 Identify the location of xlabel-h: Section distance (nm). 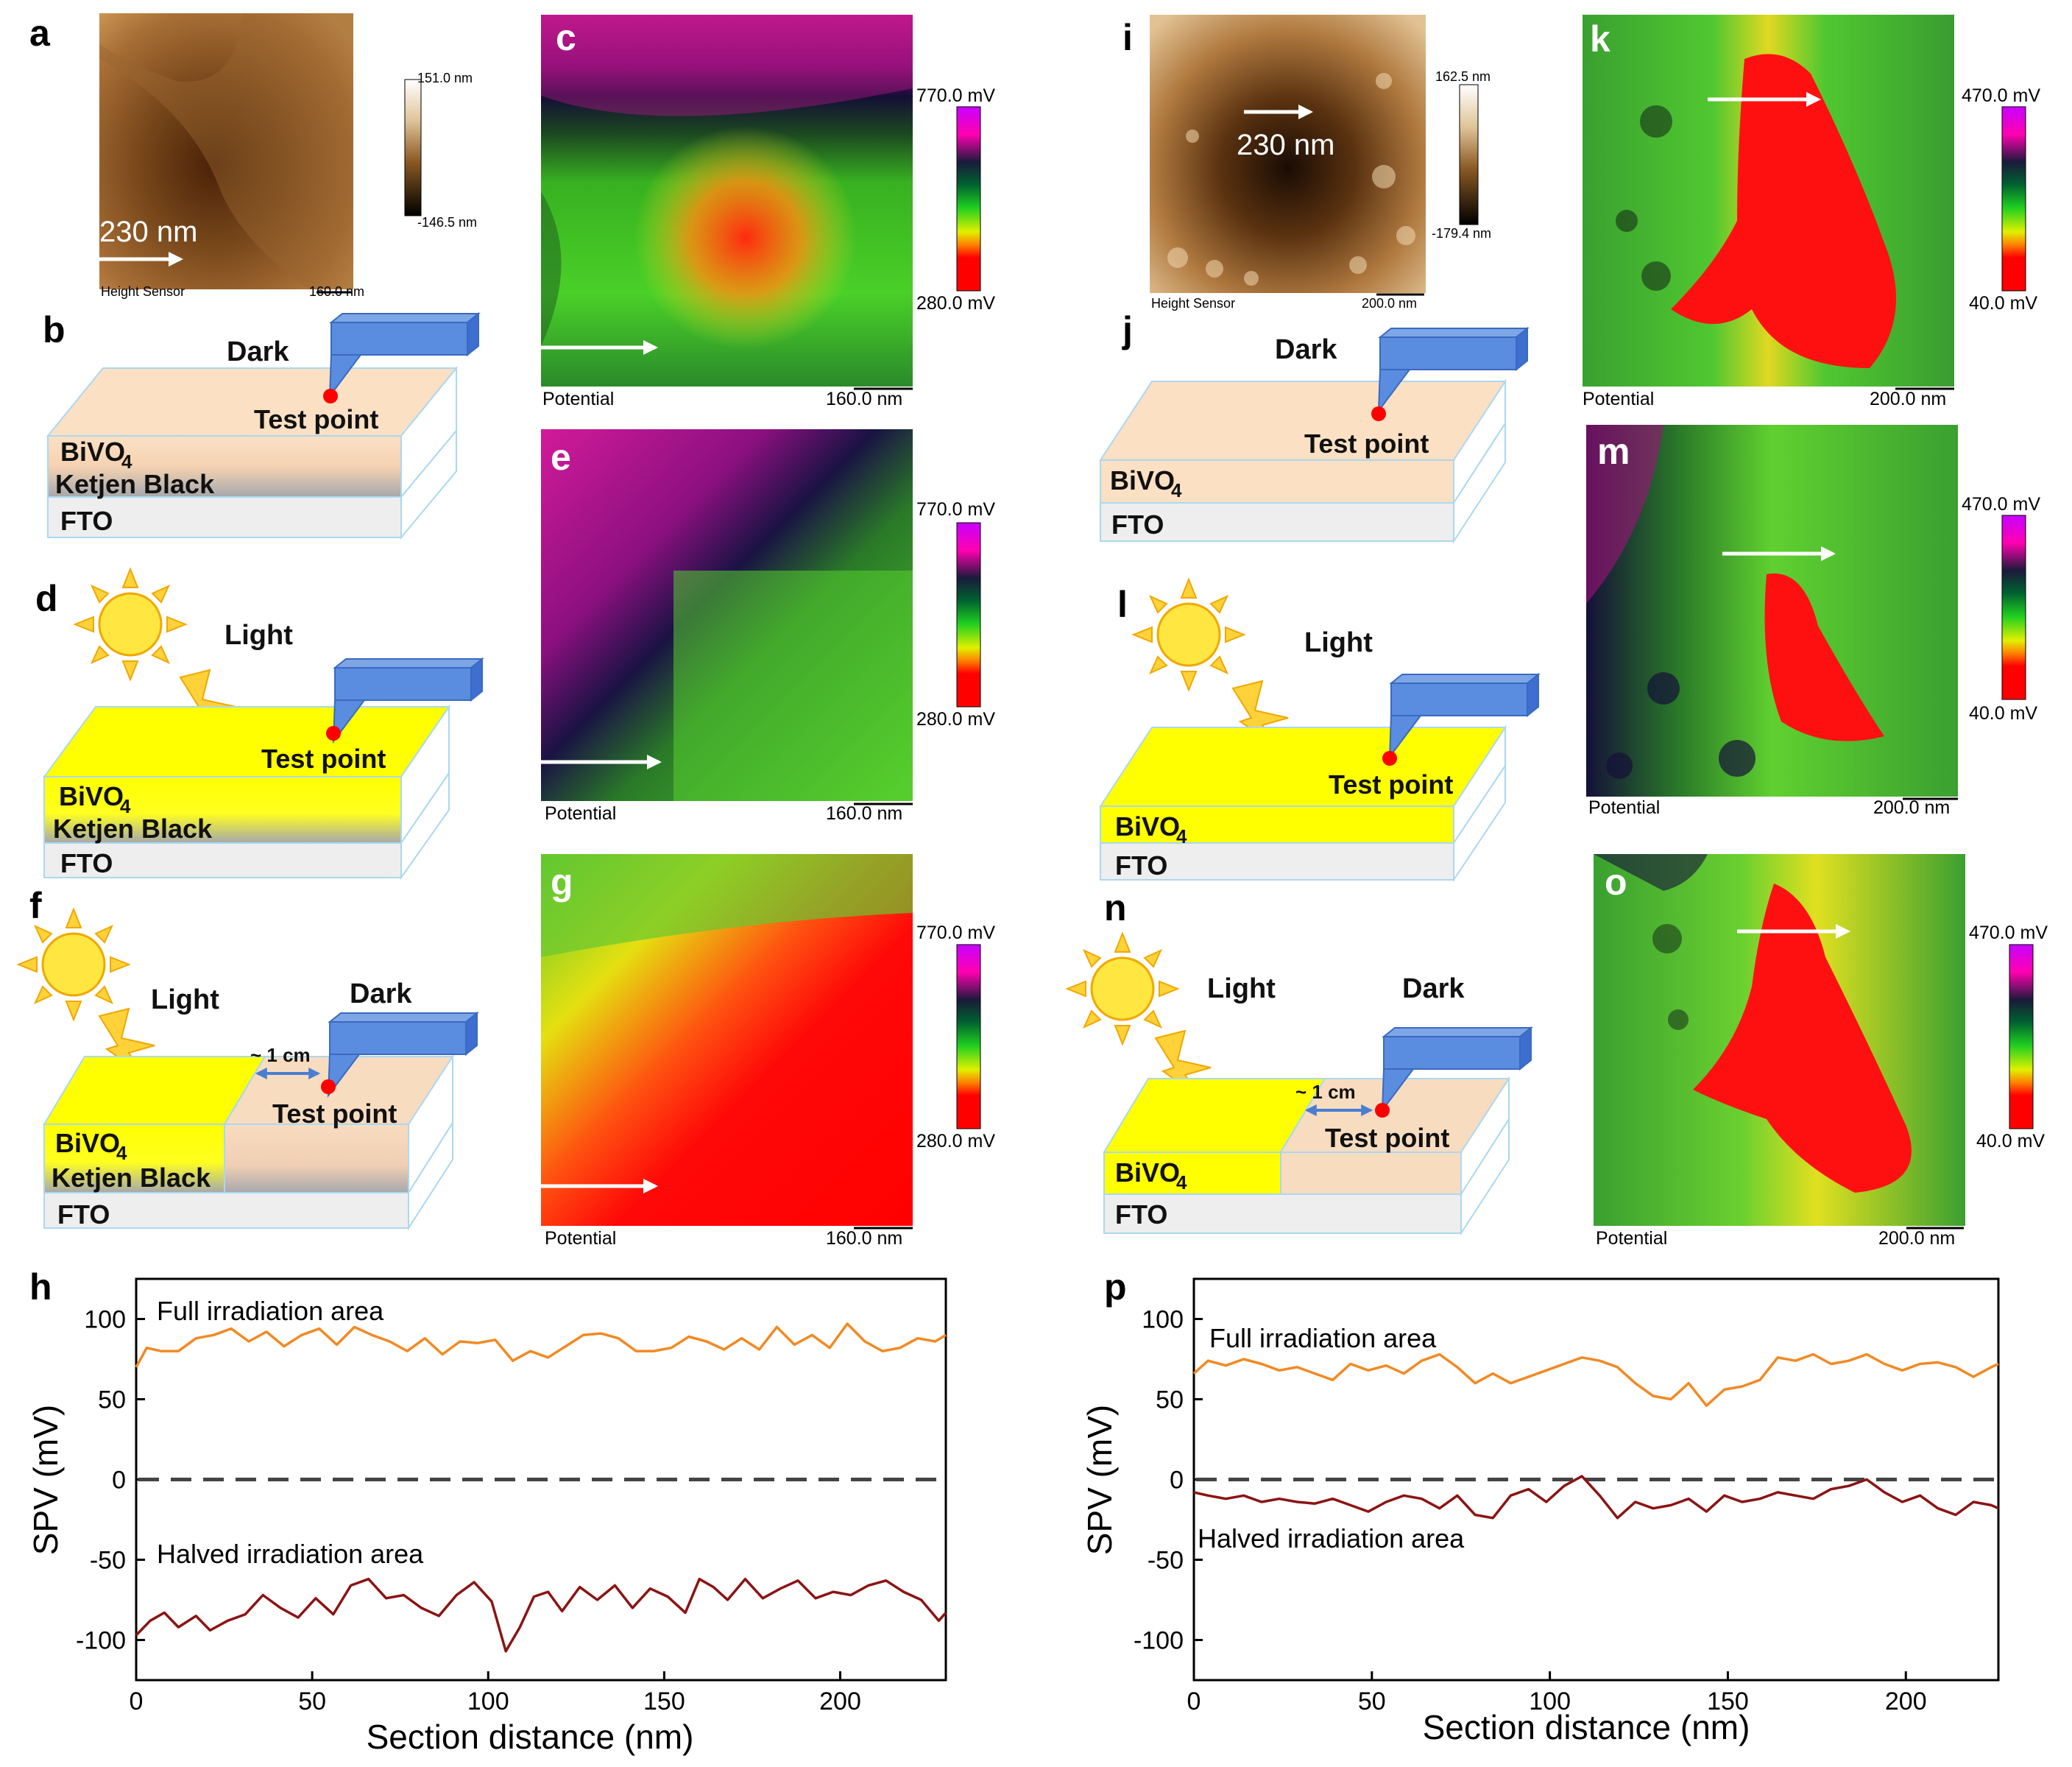
(530, 1737).